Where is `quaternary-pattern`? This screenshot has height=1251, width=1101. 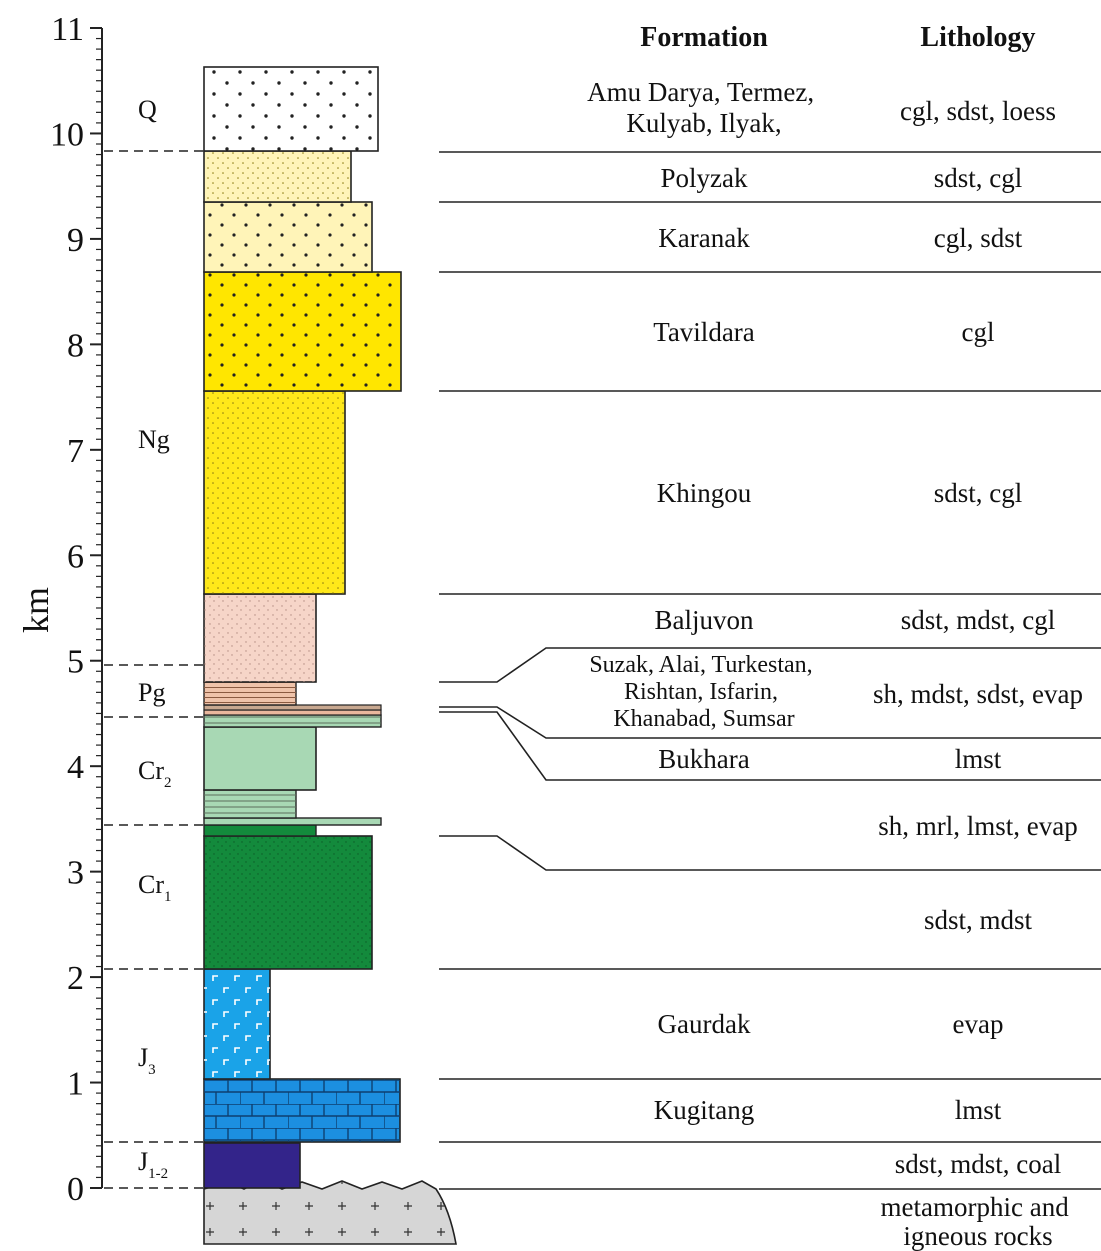 quaternary-pattern is located at coordinates (291, 109).